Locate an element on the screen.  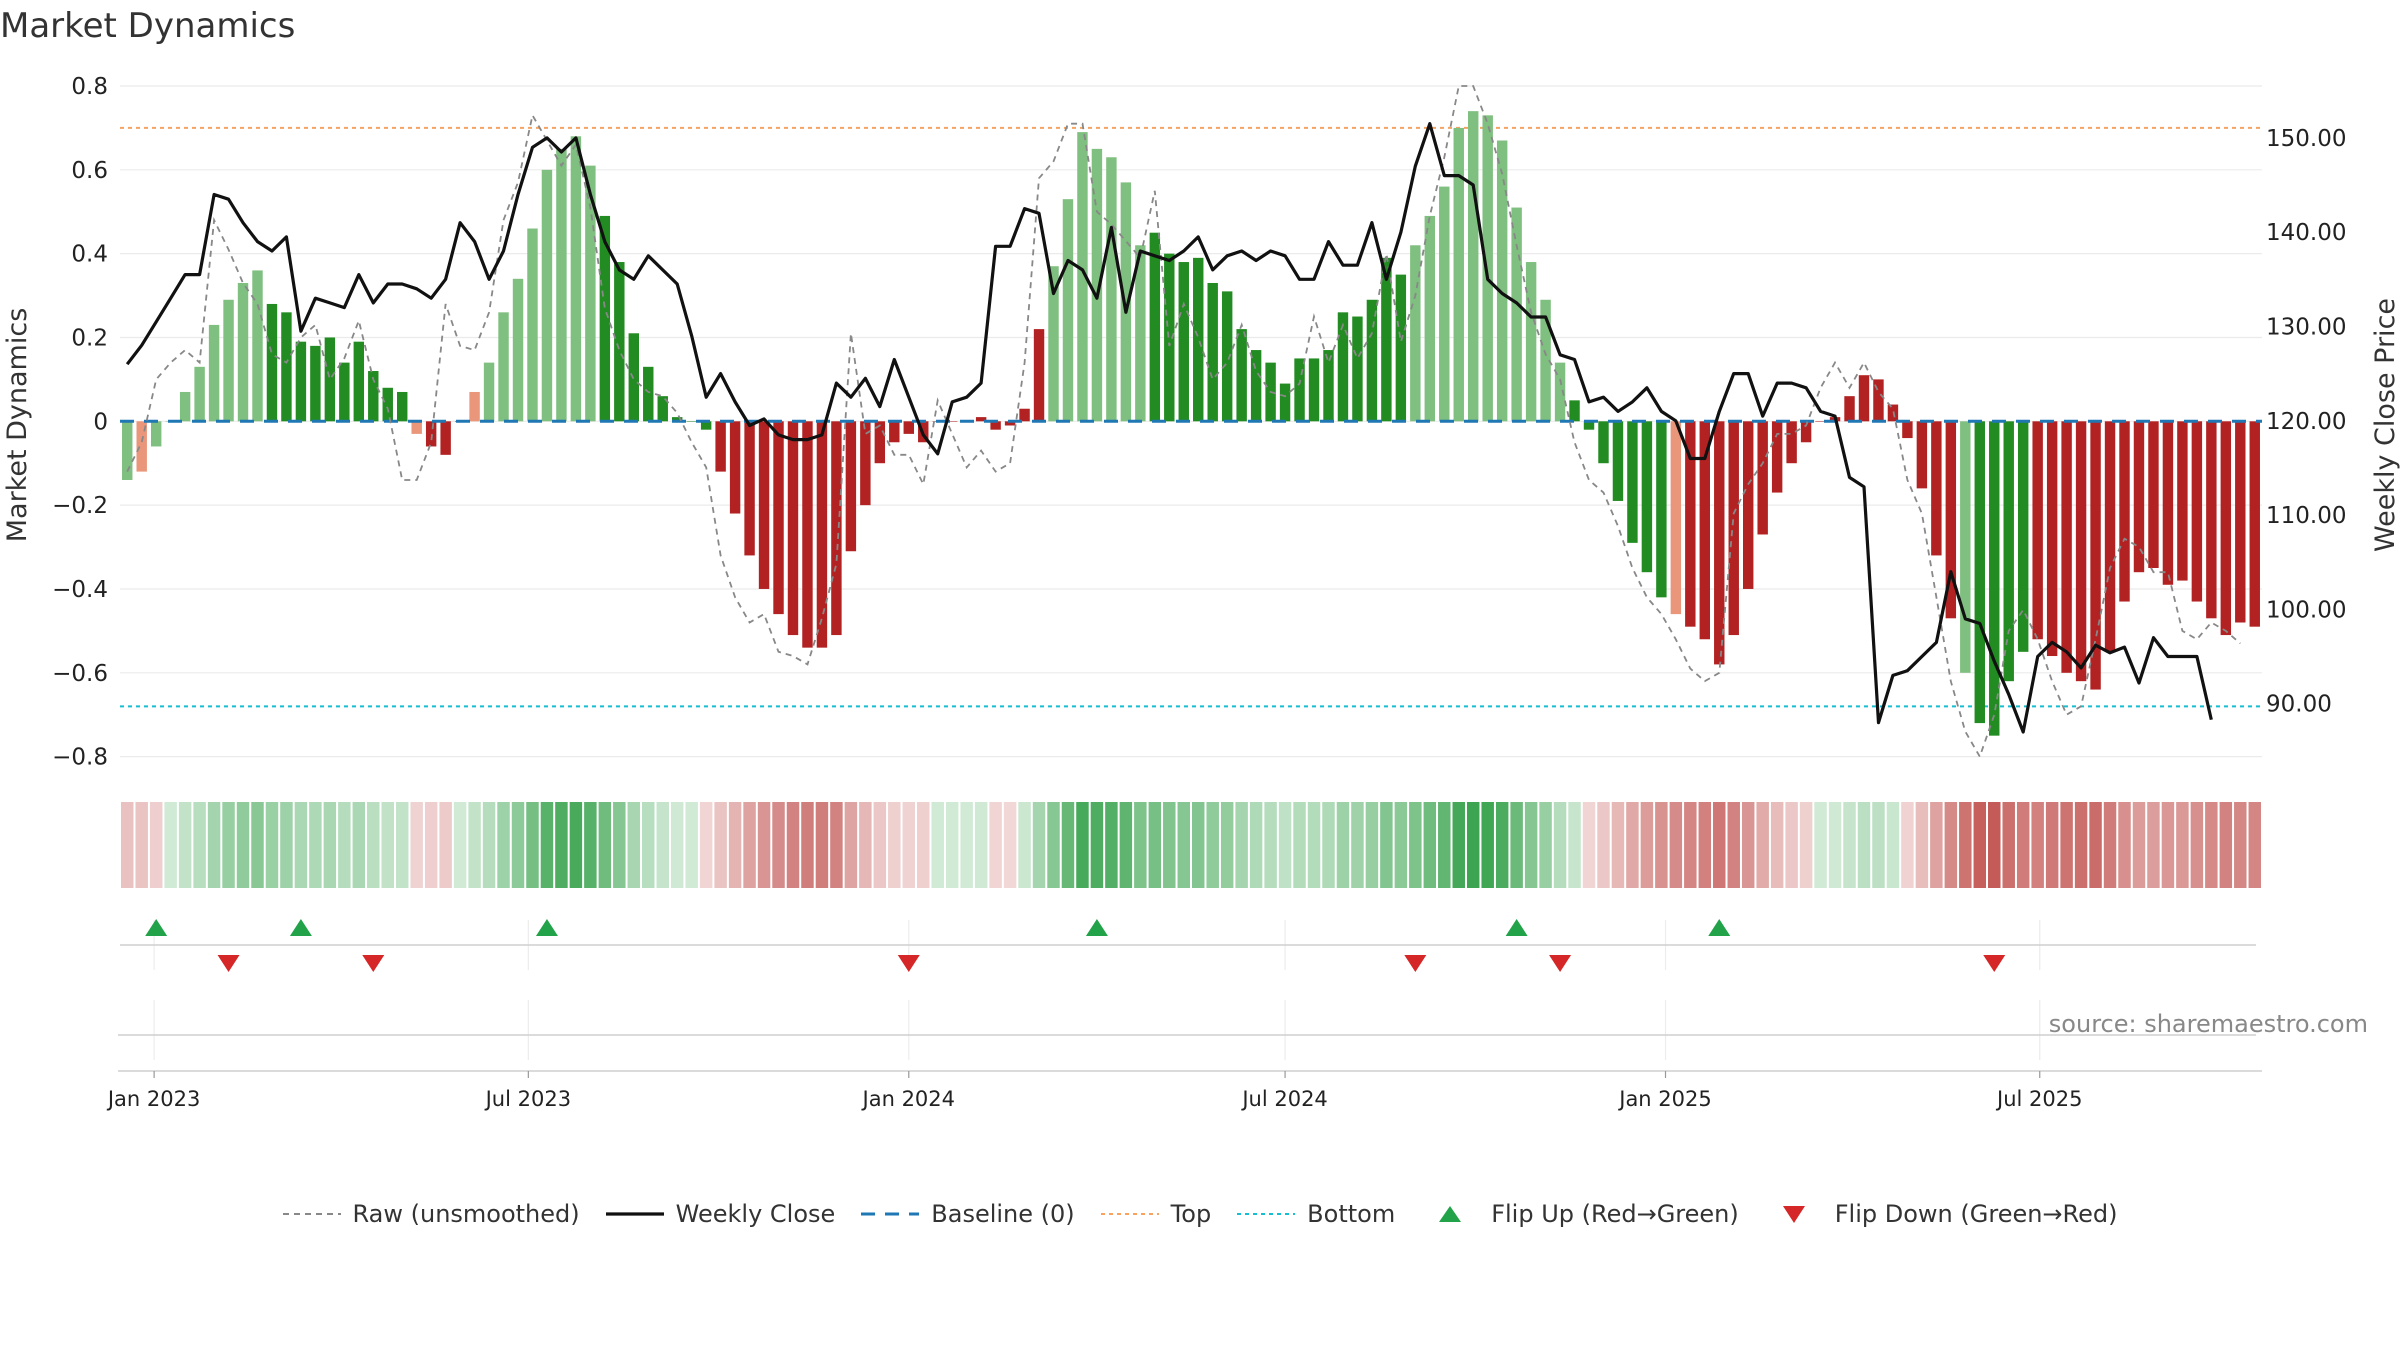
legend-item: Flip Down (Green→Red) is located at coordinates (1941, 1214).